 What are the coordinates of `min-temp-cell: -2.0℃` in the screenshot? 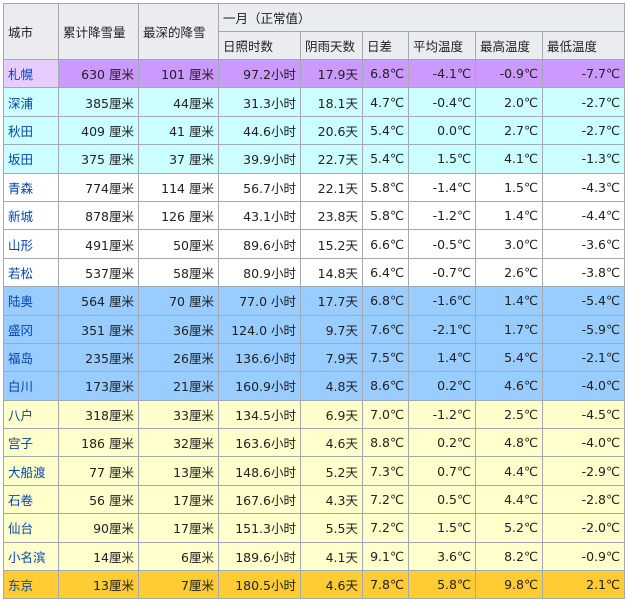 It's located at (583, 528).